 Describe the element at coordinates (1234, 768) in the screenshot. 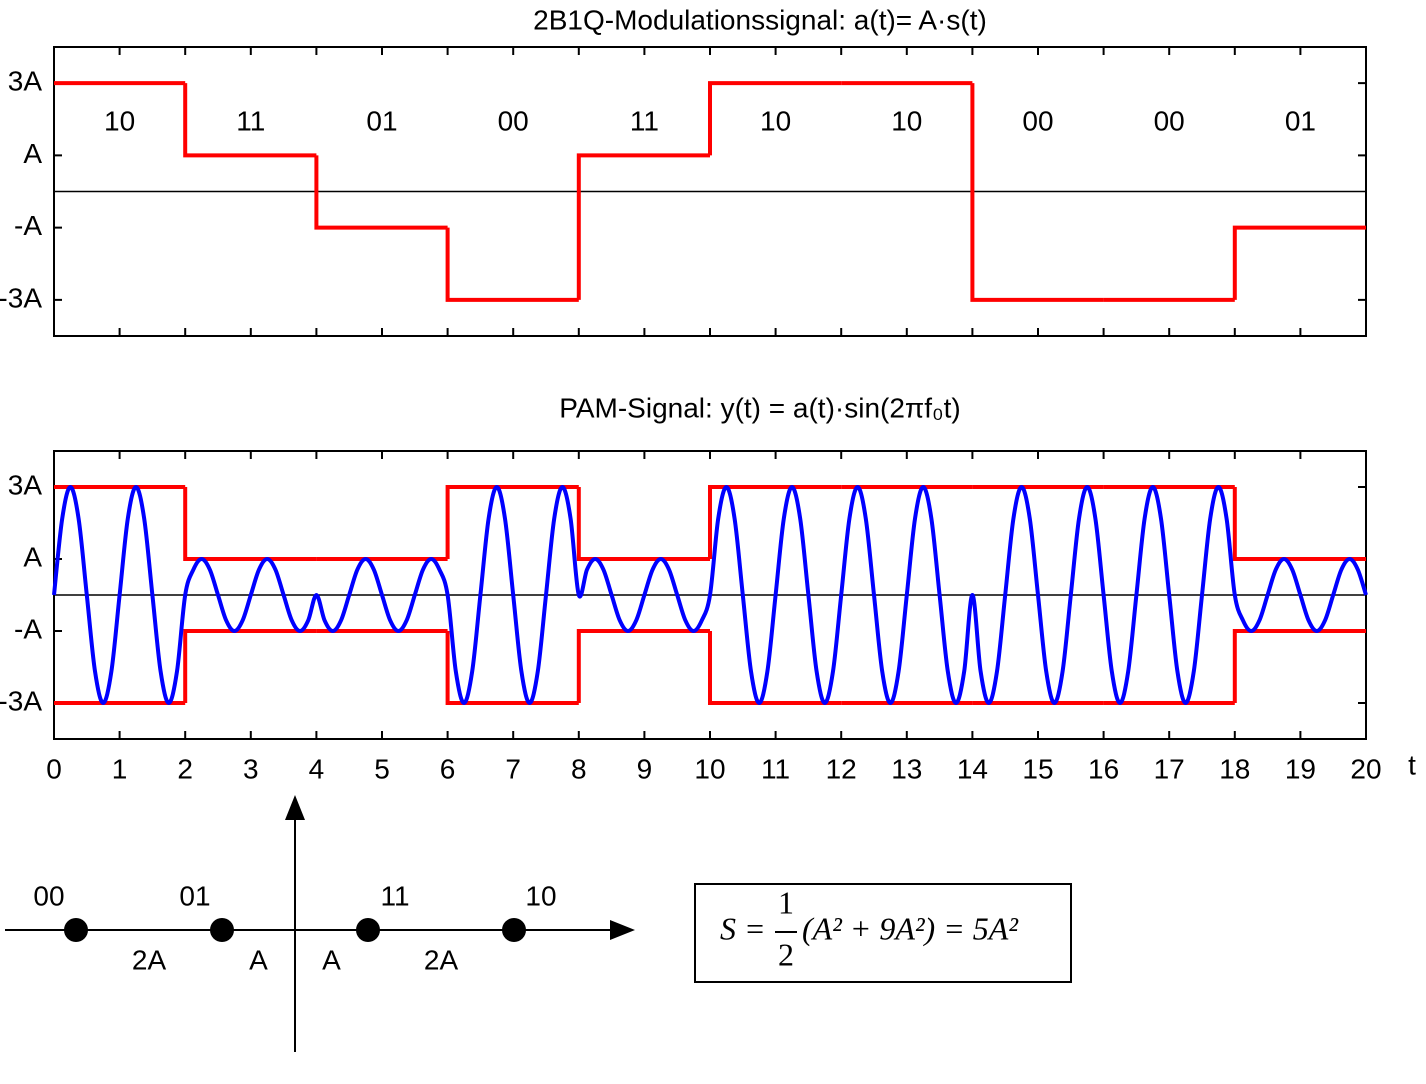

I see `x-tick-label: 18` at that location.